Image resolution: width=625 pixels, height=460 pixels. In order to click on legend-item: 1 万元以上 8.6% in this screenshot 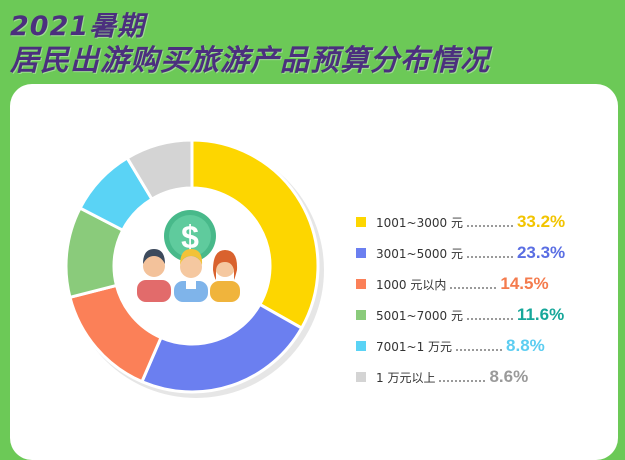, I will do `click(481, 377)`.